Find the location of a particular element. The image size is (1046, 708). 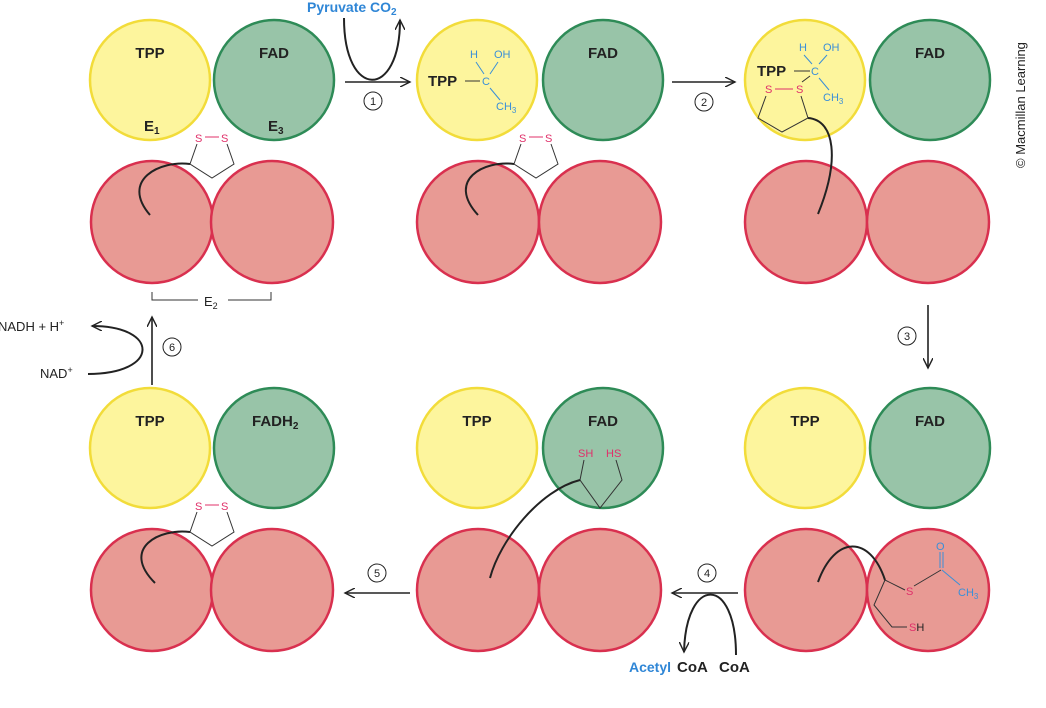

fadh2-label: FADH2 is located at coordinates (275, 422).